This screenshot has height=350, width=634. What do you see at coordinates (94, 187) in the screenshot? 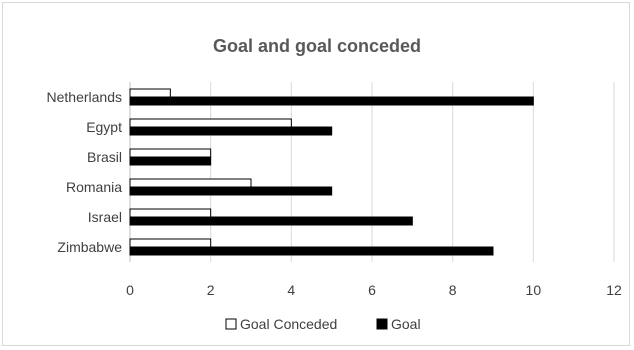
I see `category-label: Romania` at bounding box center [94, 187].